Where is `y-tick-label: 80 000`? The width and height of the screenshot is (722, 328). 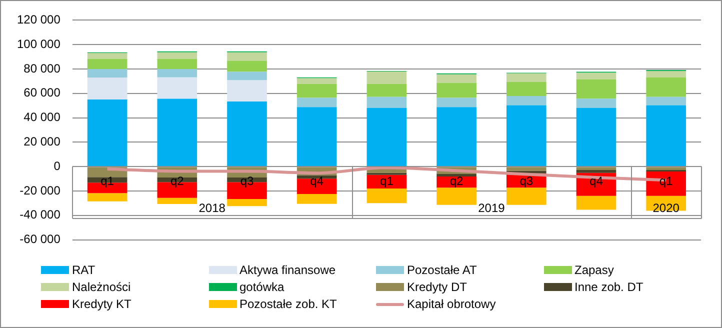
y-tick-label: 80 000 is located at coordinates (42, 68).